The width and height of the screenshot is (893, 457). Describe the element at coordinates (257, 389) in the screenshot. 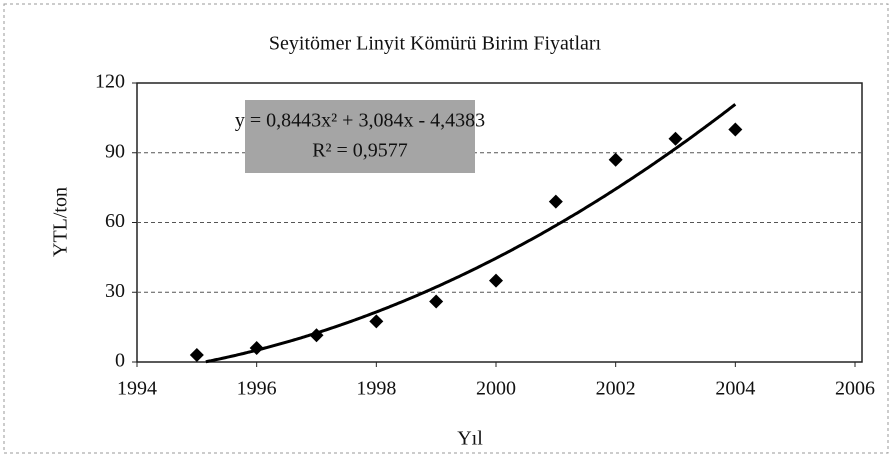

I see `x-tick-label: 1996` at that location.